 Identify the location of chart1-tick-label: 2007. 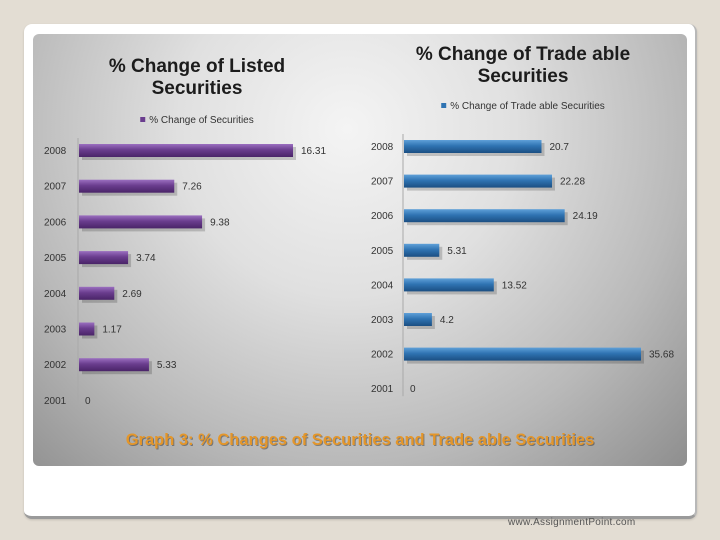
(55, 187).